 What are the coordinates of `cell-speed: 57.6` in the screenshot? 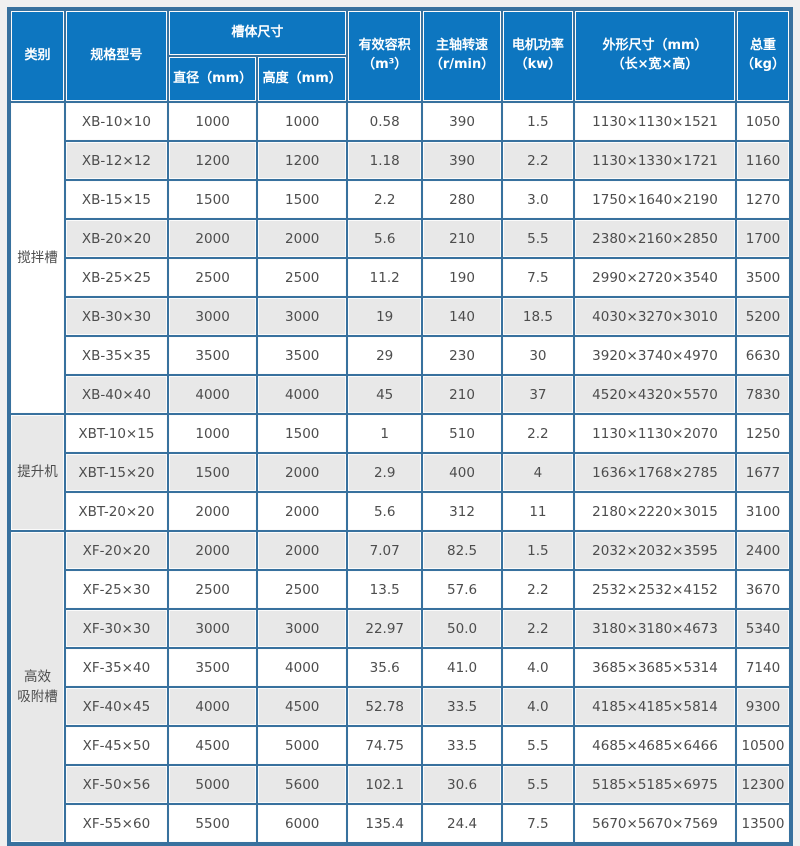 It's located at (462, 589).